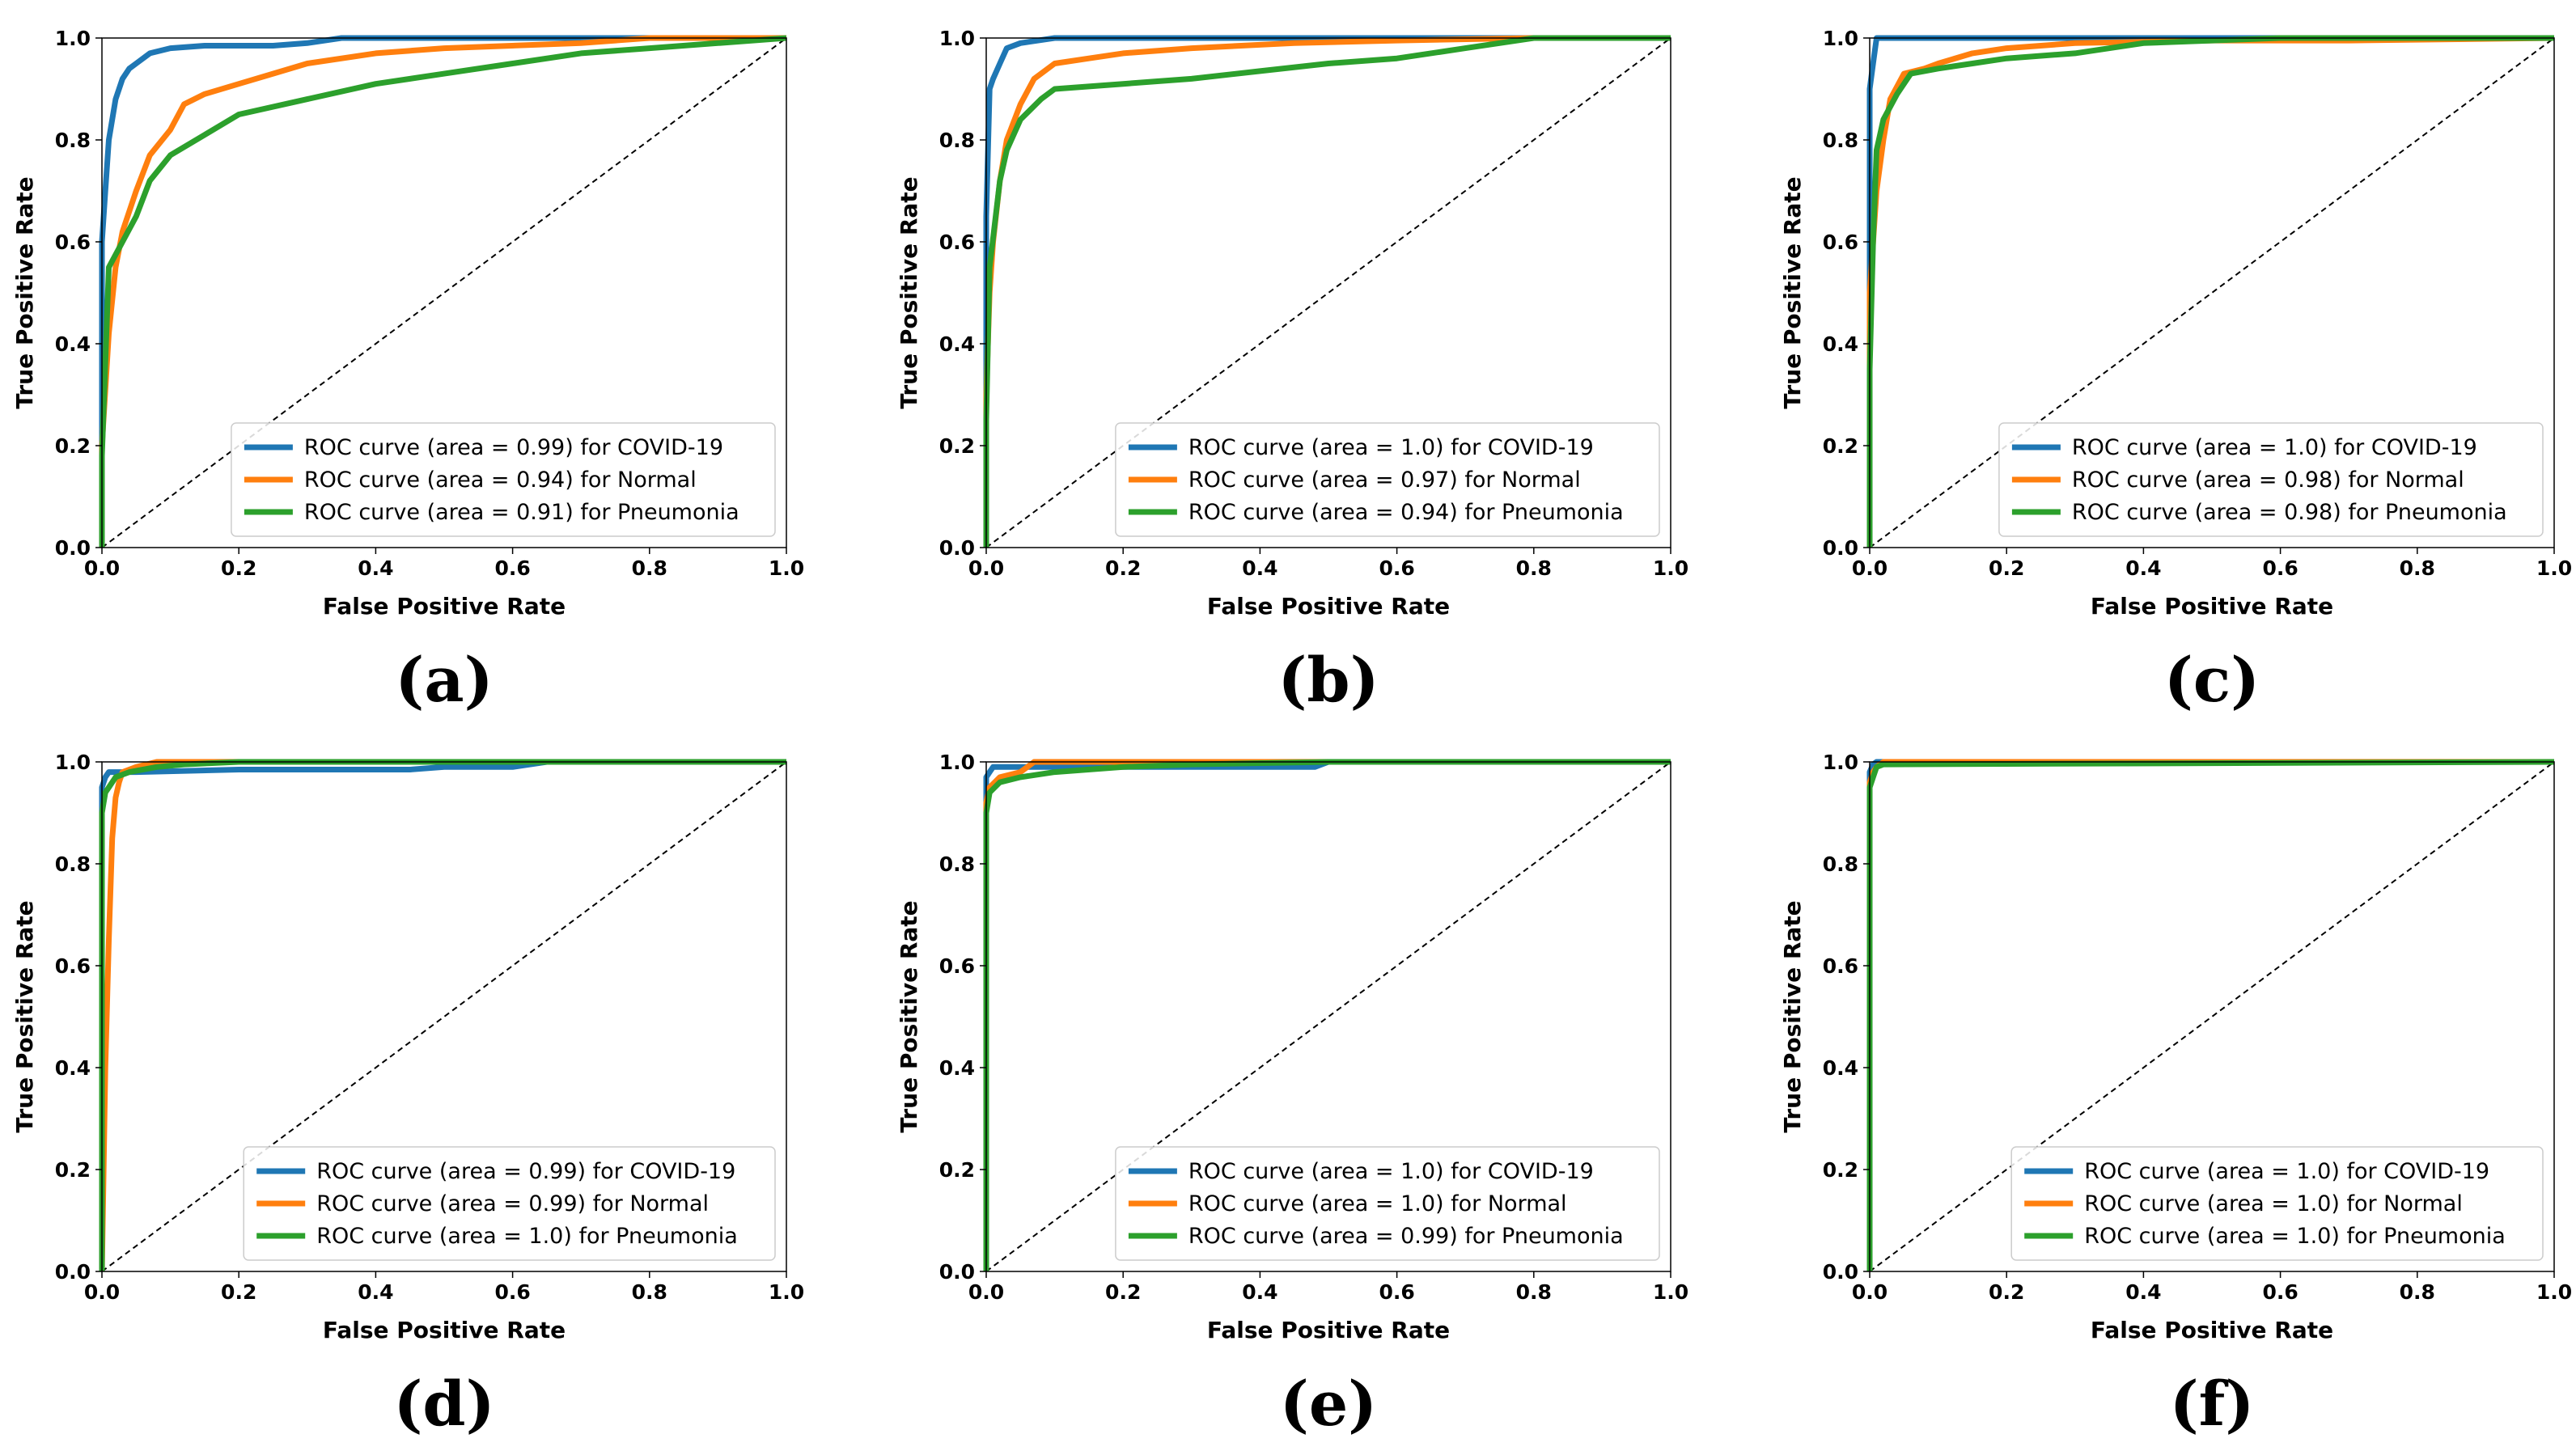  I want to click on legend-label: ROC curve (area = 0.99) for Pneumonia, so click(1406, 1236).